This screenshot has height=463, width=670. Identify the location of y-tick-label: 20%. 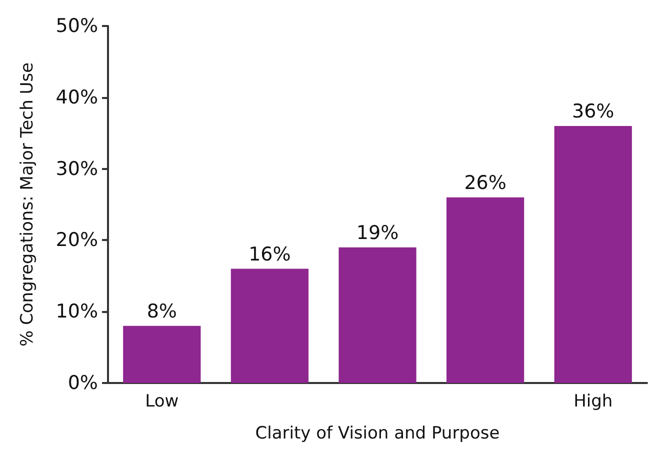
(77, 240).